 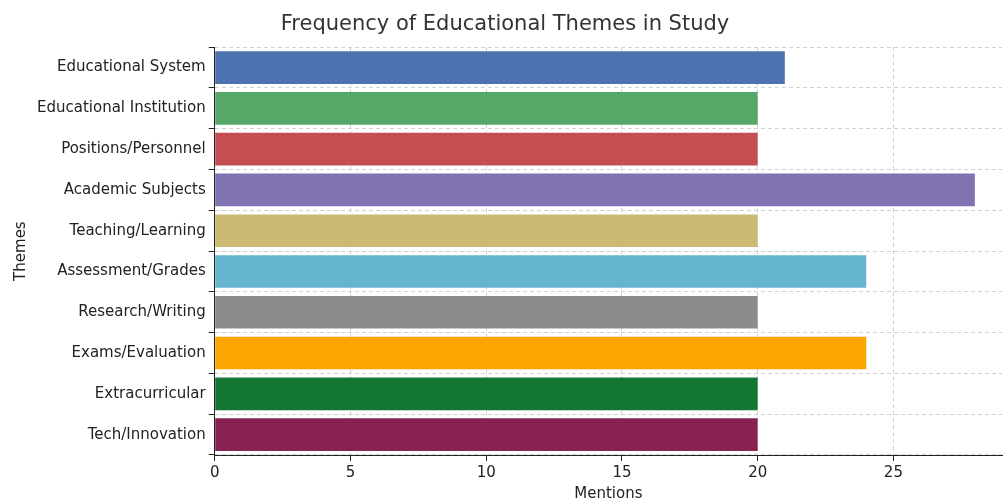 What do you see at coordinates (146, 433) in the screenshot?
I see `y-tick-label: Tech/Innovation` at bounding box center [146, 433].